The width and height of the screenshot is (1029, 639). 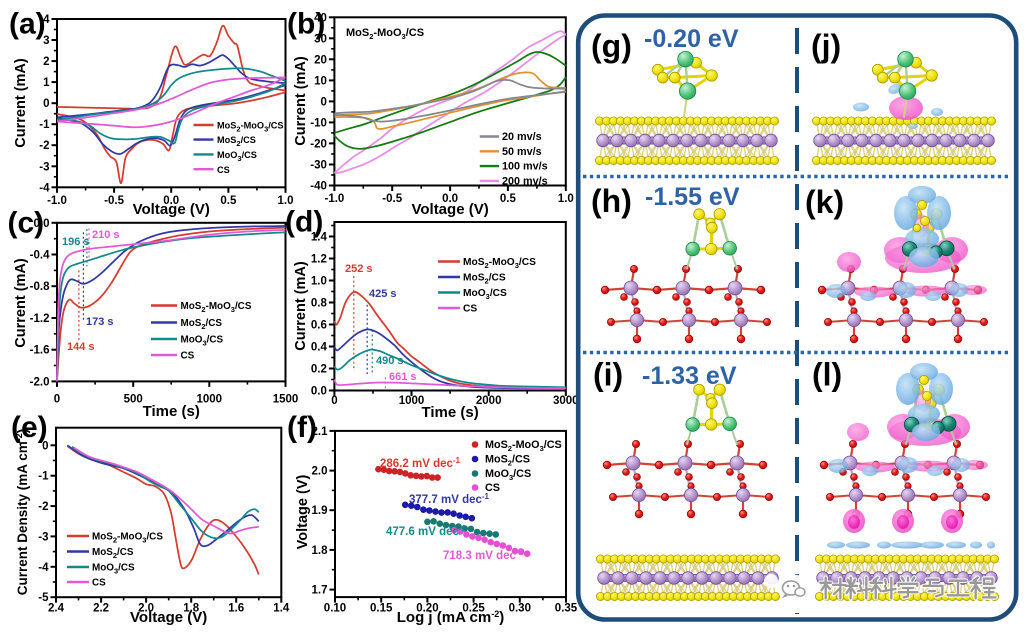 I want to click on svg-text: (i), so click(x=608, y=375).